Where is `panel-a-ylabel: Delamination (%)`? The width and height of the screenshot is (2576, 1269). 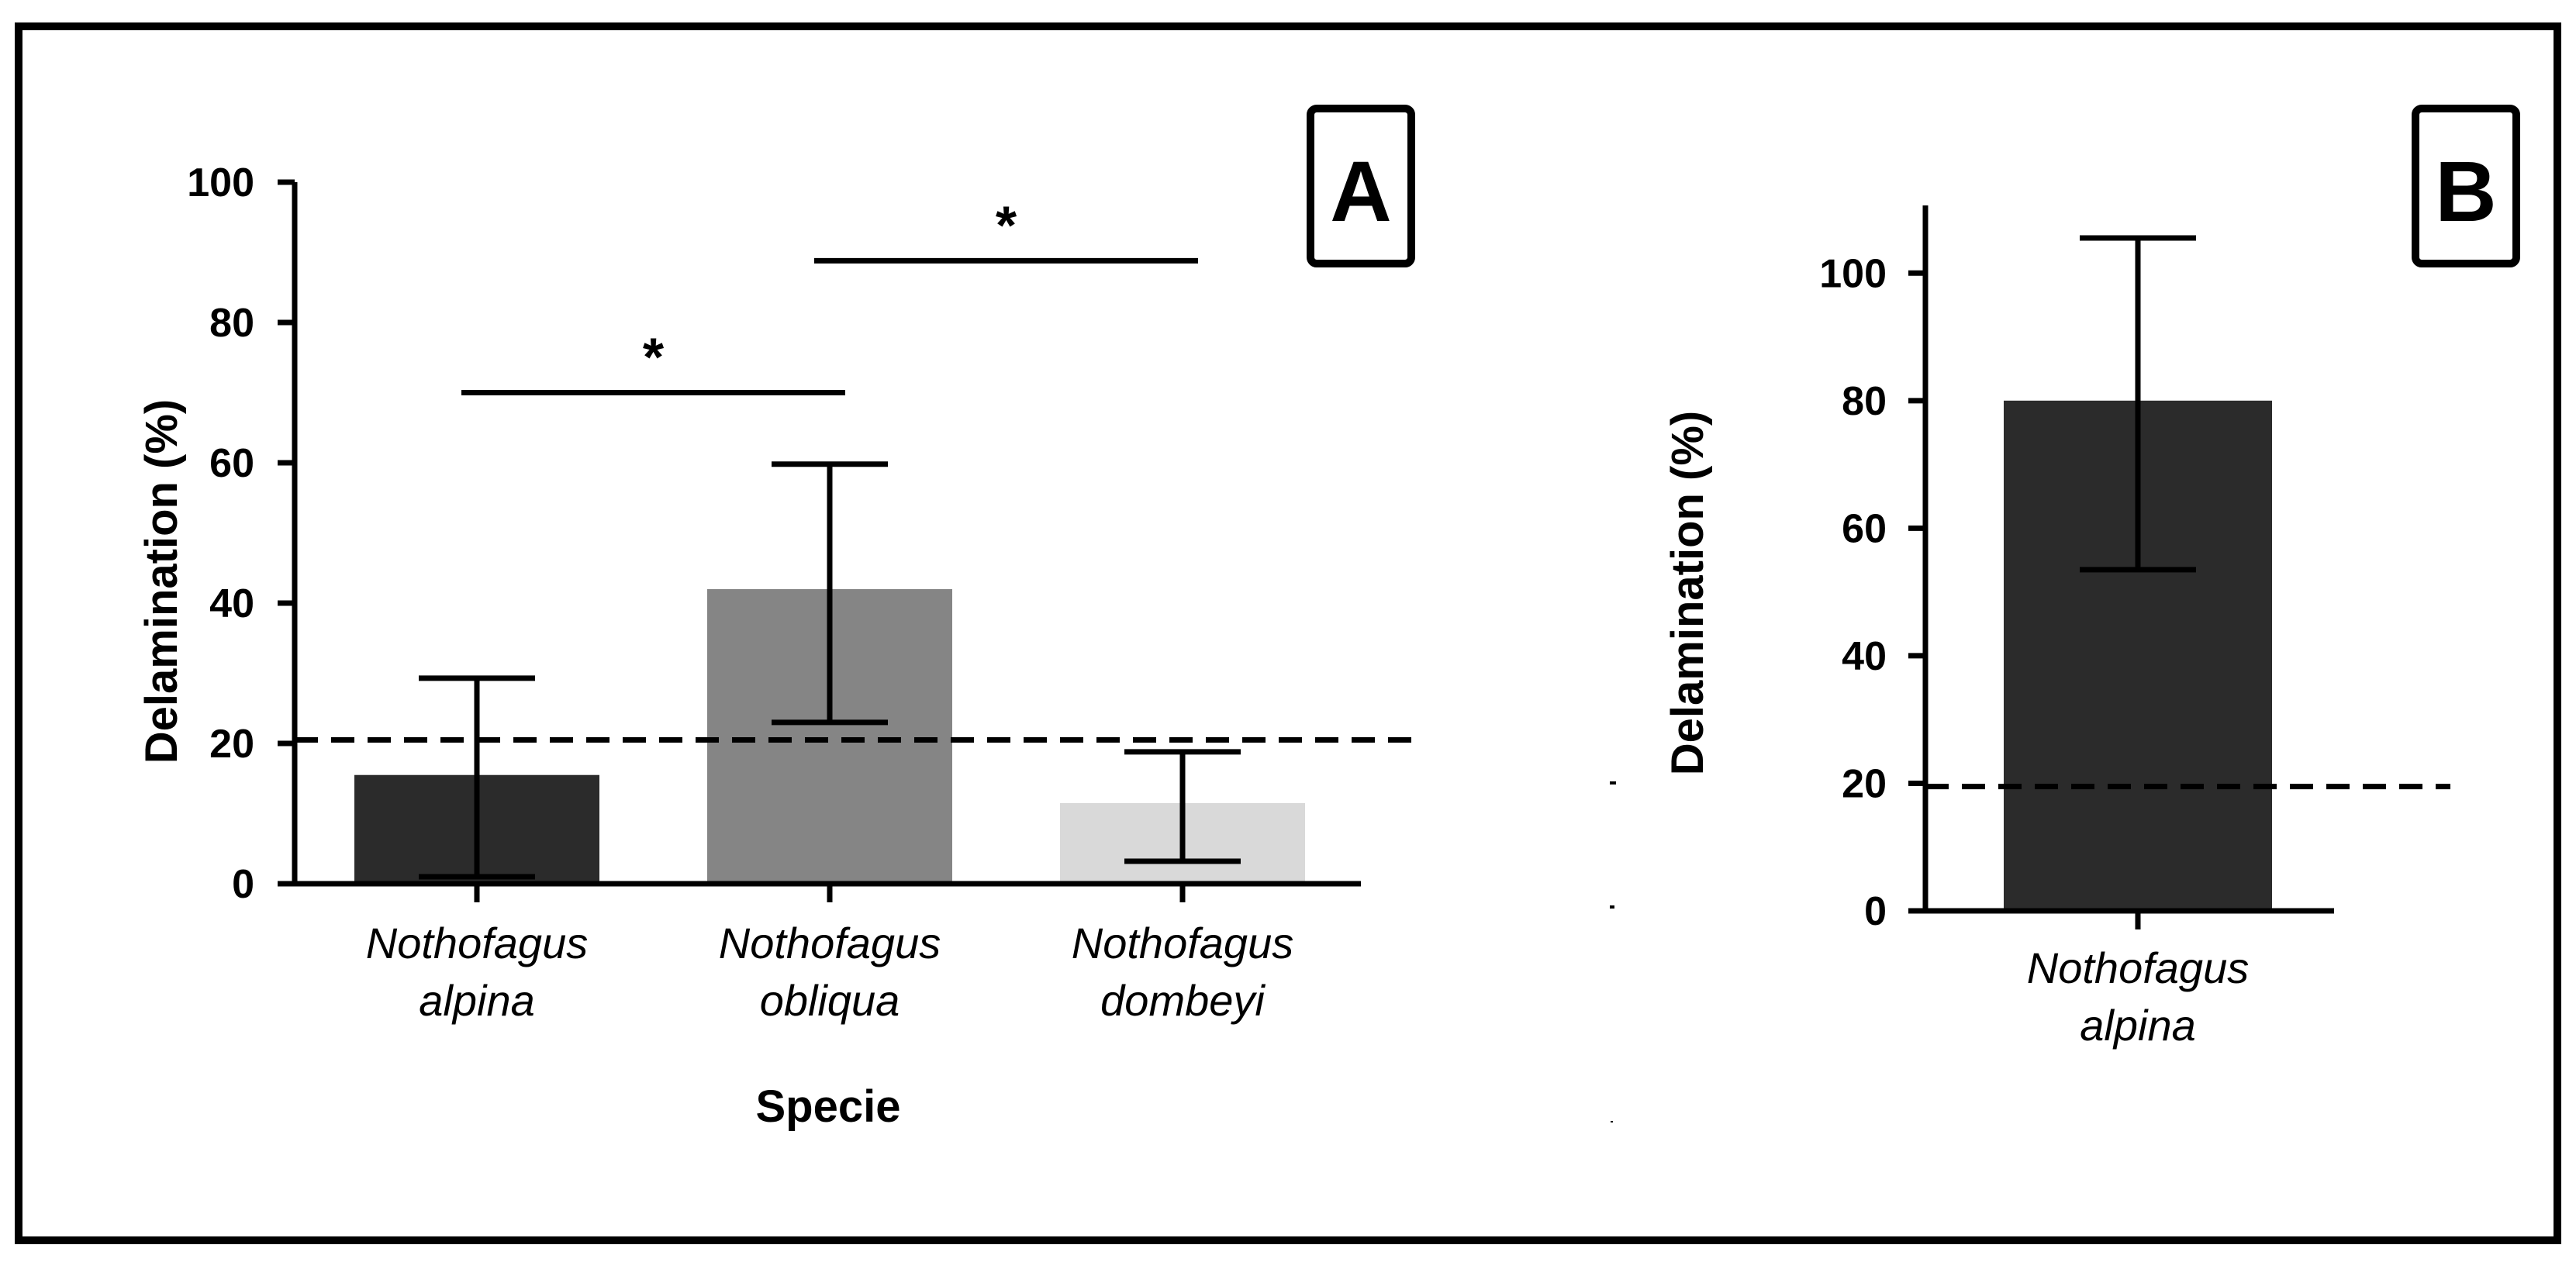
panel-a-ylabel: Delamination (%) is located at coordinates (161, 581).